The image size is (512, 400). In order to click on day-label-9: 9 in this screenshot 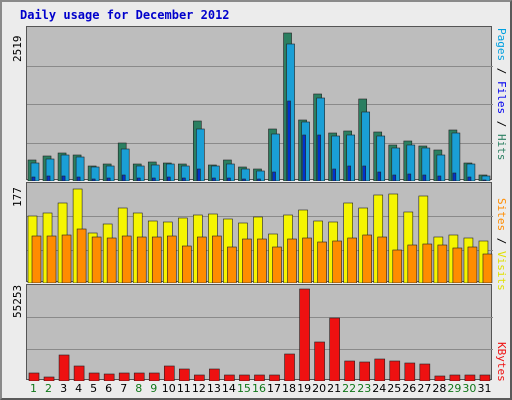, I will do `click(154, 388)`.